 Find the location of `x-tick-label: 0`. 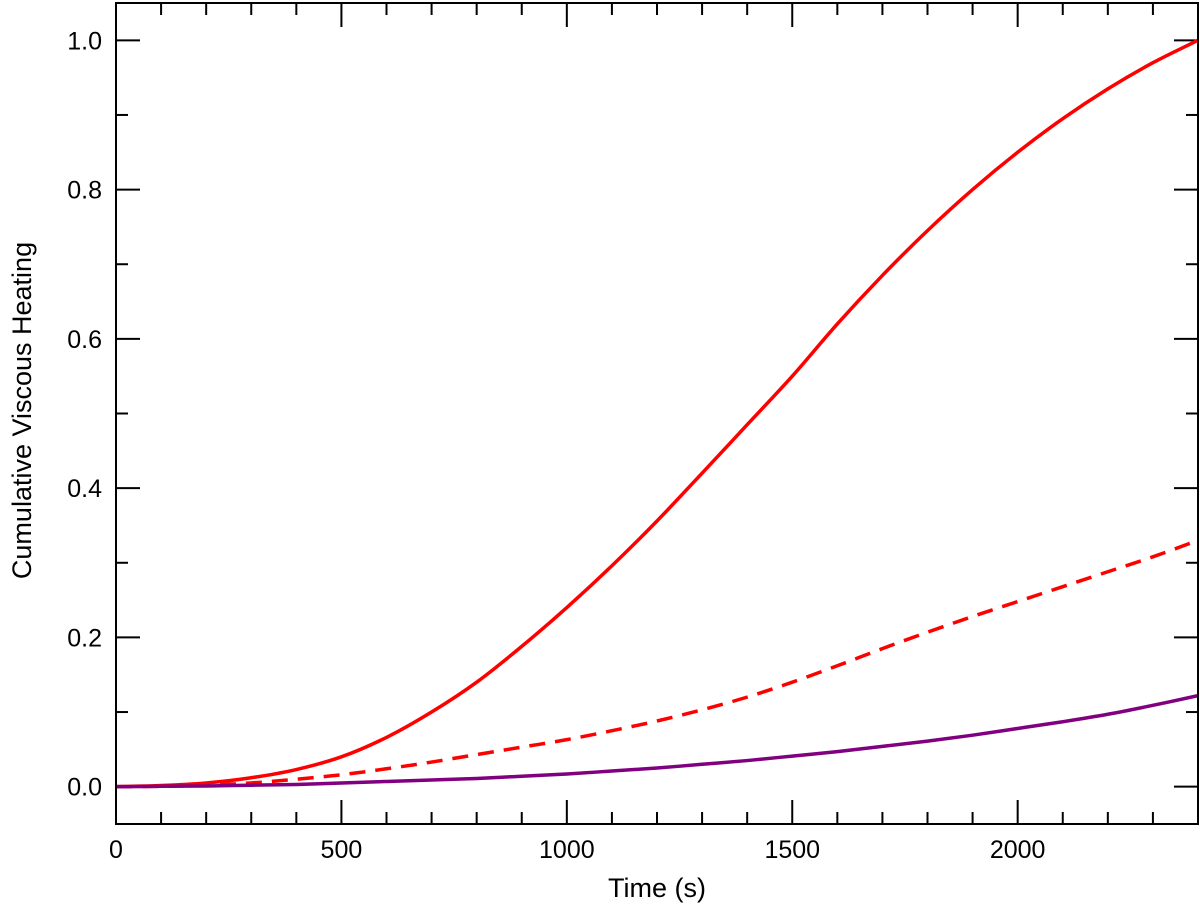

x-tick-label: 0 is located at coordinates (116, 850).